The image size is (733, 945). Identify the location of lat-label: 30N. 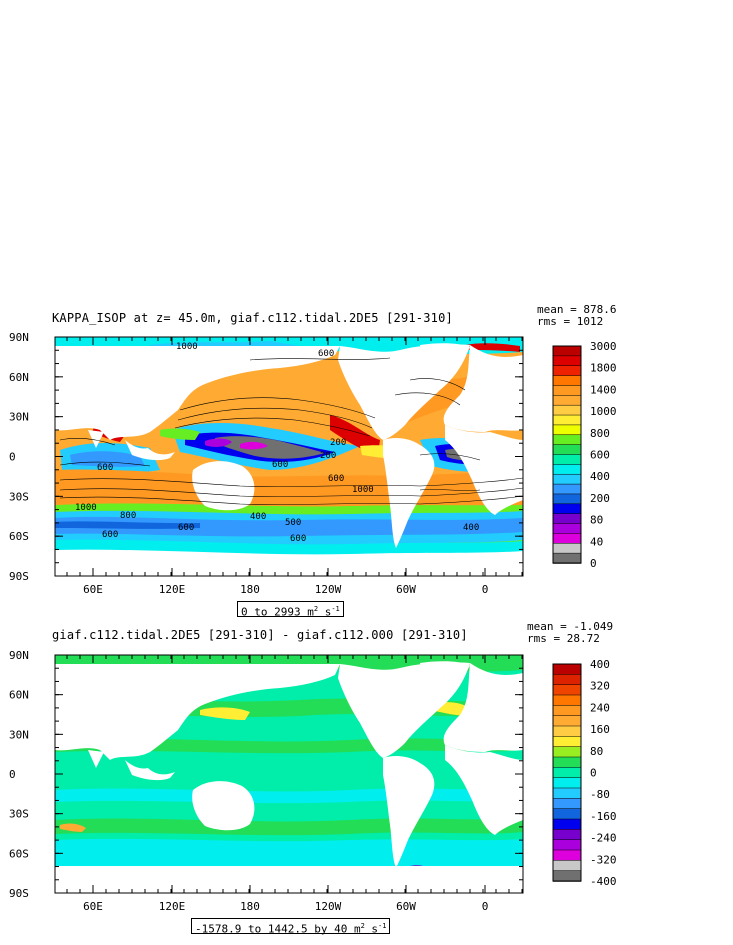
(19, 734).